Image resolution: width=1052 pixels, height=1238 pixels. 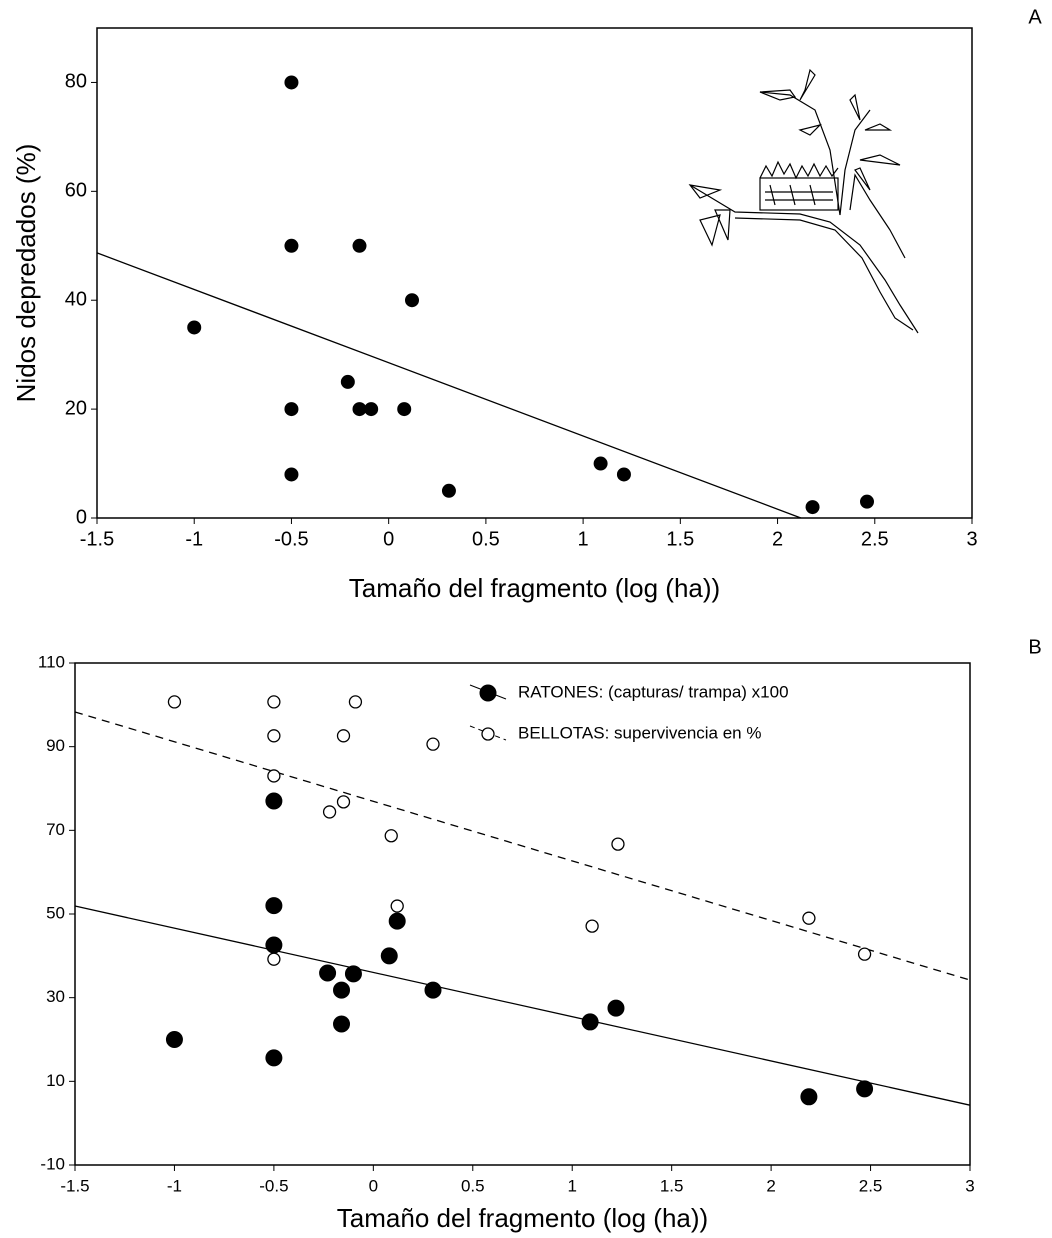 What do you see at coordinates (76, 408) in the screenshot?
I see `y-tick-label: 20` at bounding box center [76, 408].